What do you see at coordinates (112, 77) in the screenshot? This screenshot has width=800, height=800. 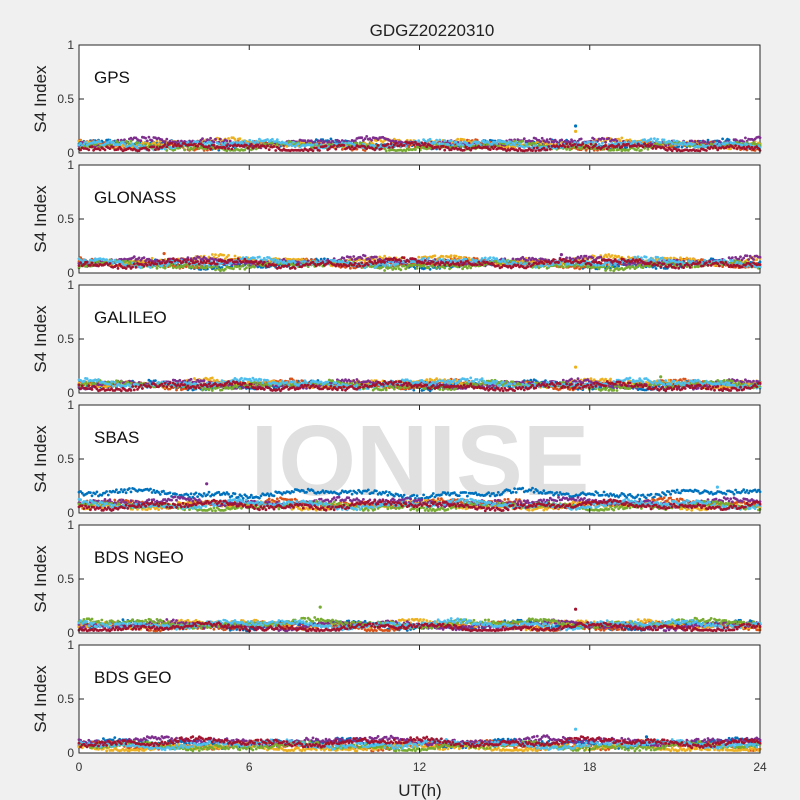 I see `panel-label: GPS` at bounding box center [112, 77].